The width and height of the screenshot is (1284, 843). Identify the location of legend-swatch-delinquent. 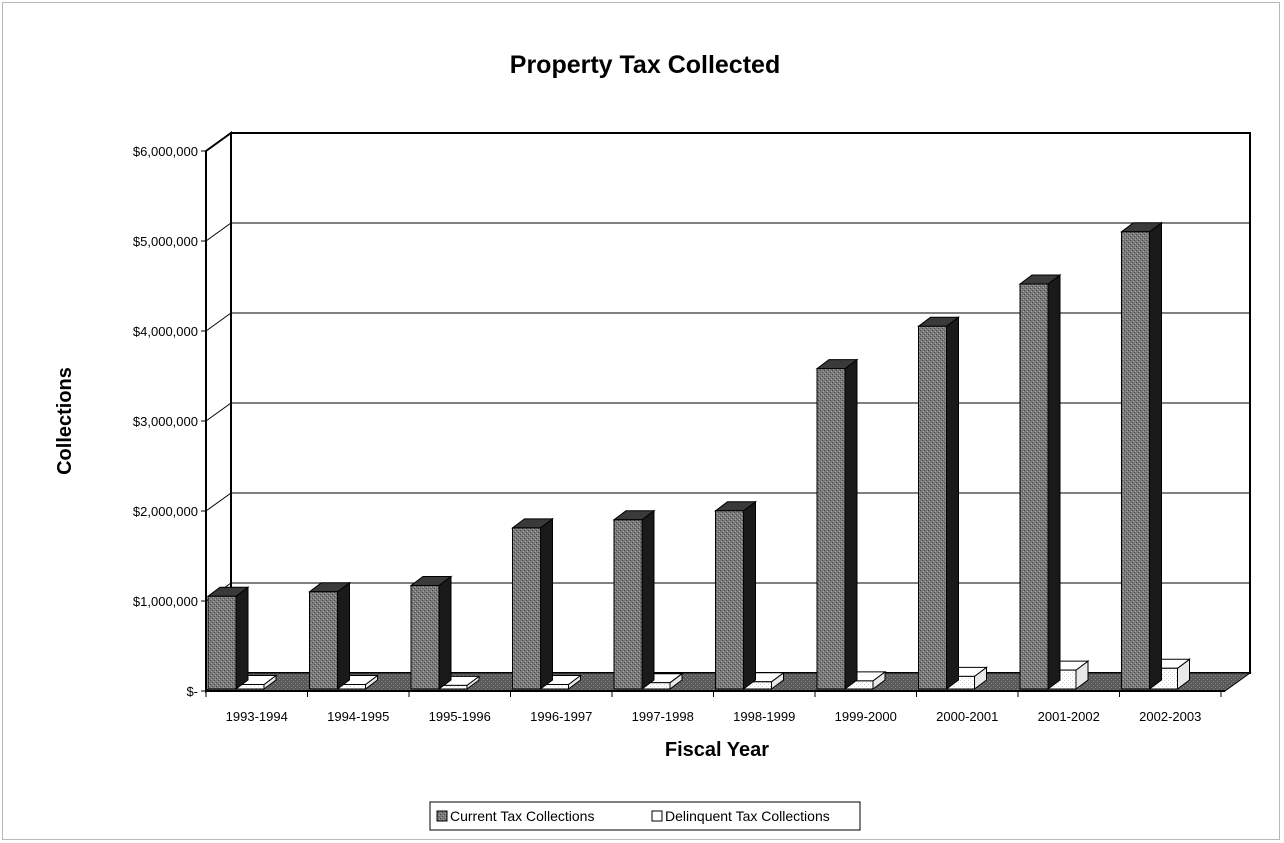
(657, 816).